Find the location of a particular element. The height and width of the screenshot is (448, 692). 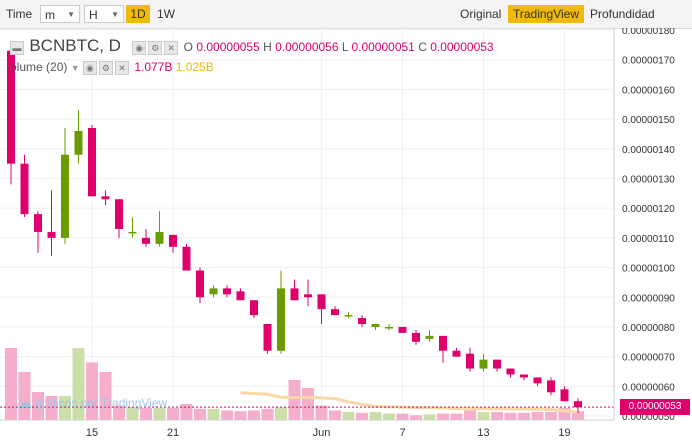

minute-select: m ▼ is located at coordinates (60, 14).